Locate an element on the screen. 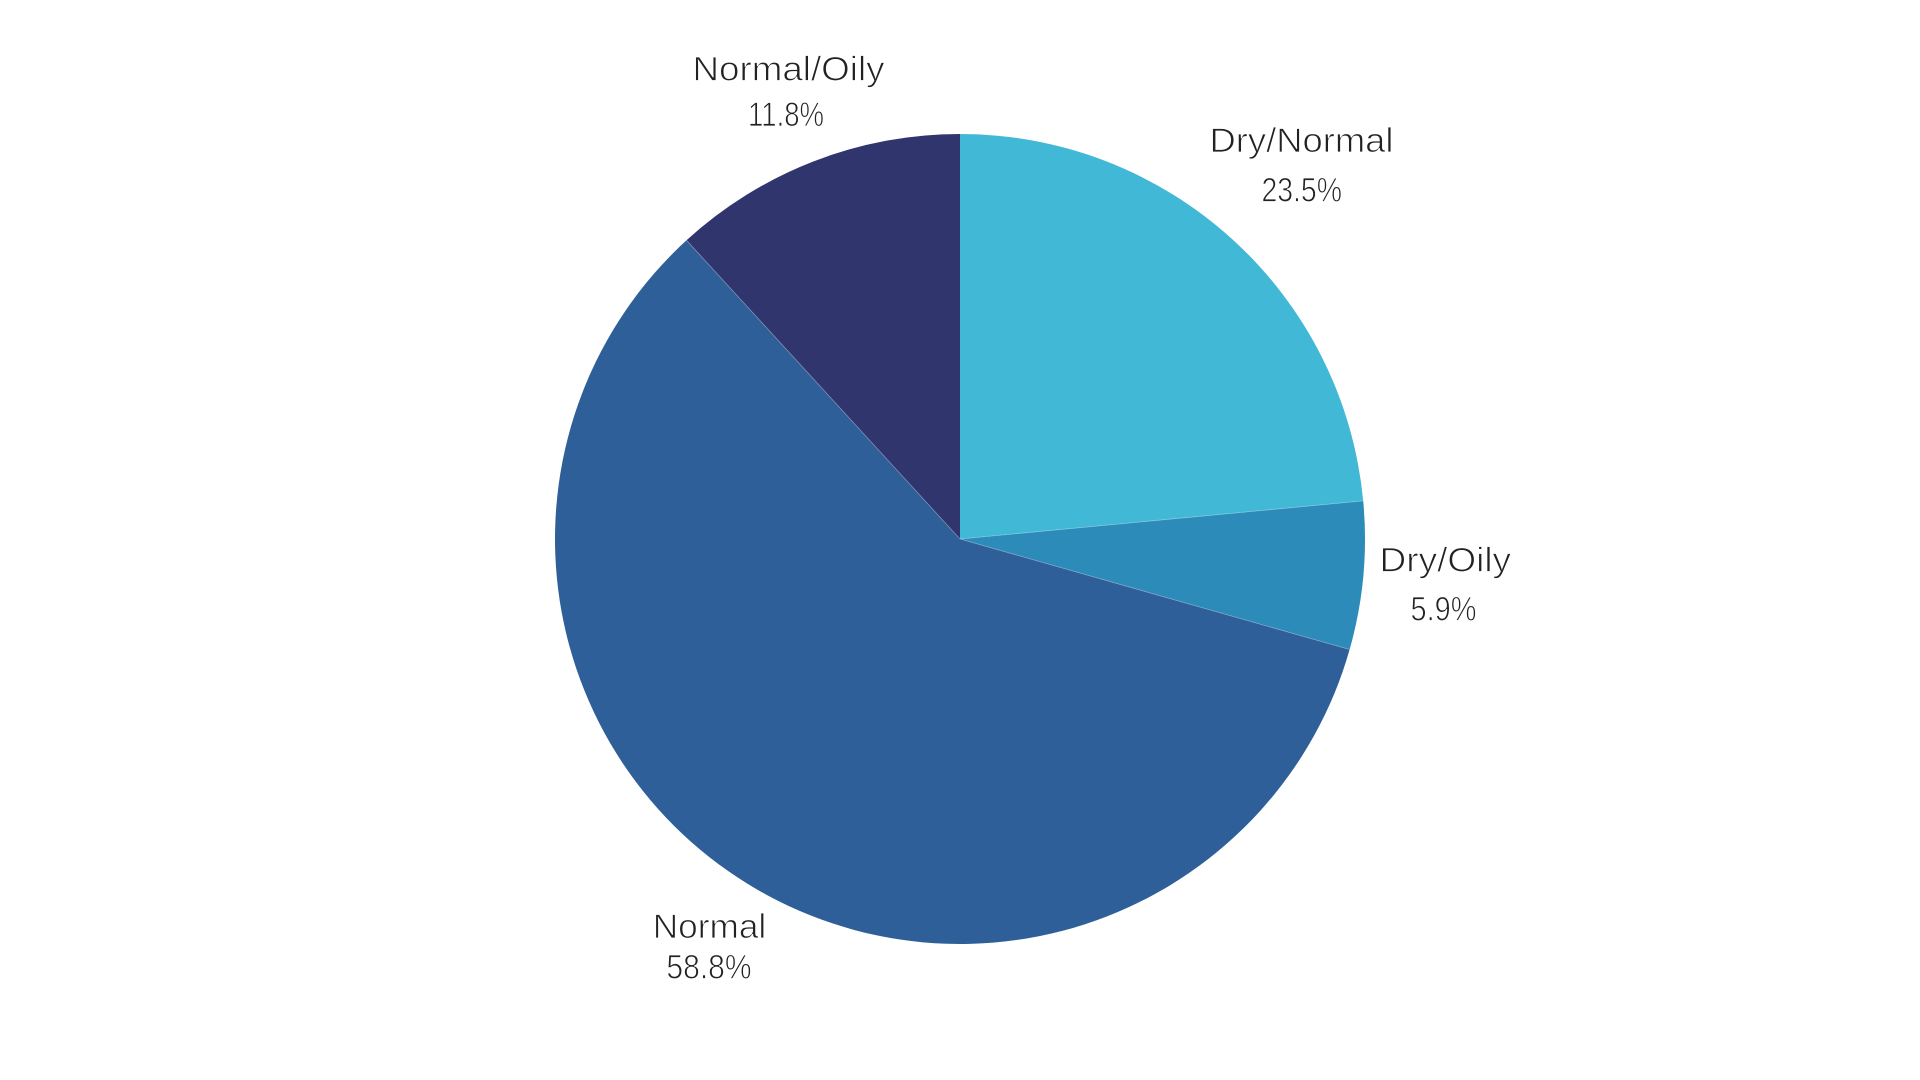 The image size is (1920, 1080). svg-text: Dry/Oily is located at coordinates (1446, 560).